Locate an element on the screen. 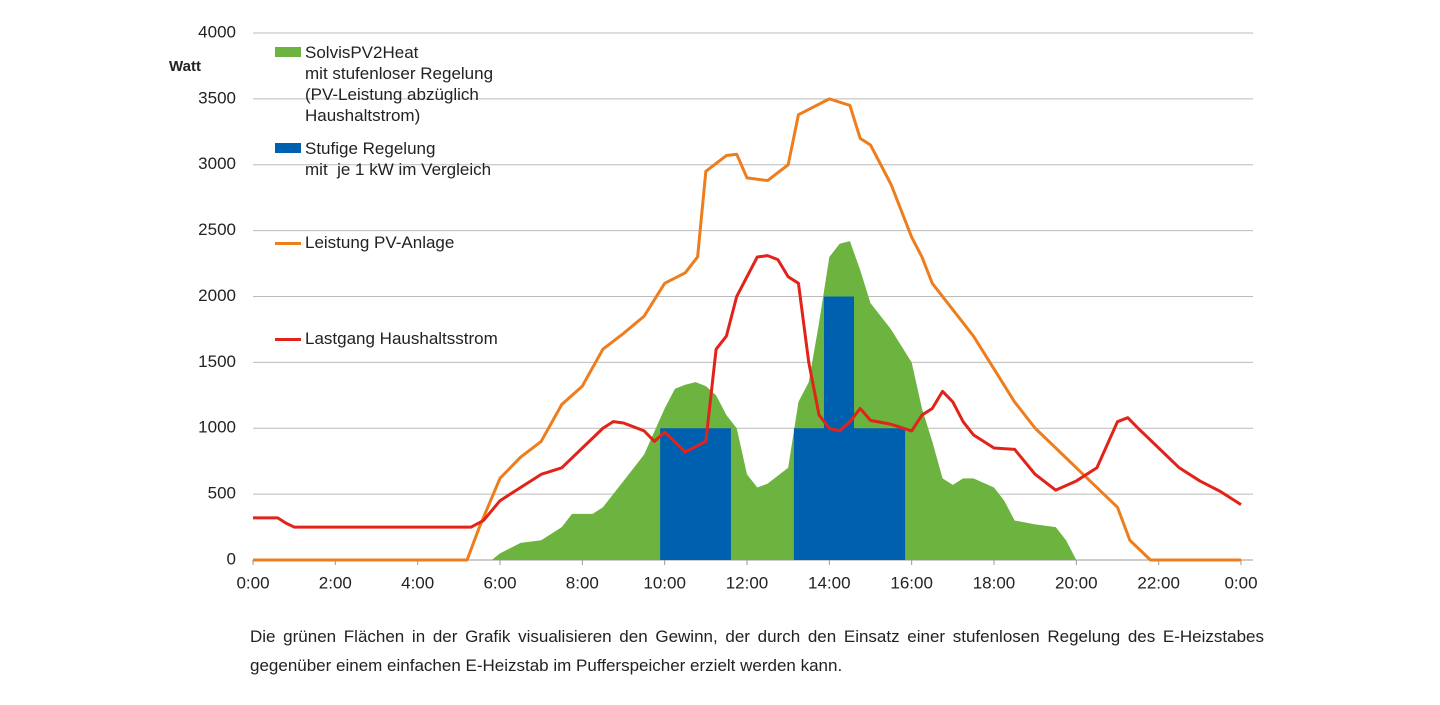 The image size is (1440, 705). y-tick-label: 3000 is located at coordinates (217, 163).